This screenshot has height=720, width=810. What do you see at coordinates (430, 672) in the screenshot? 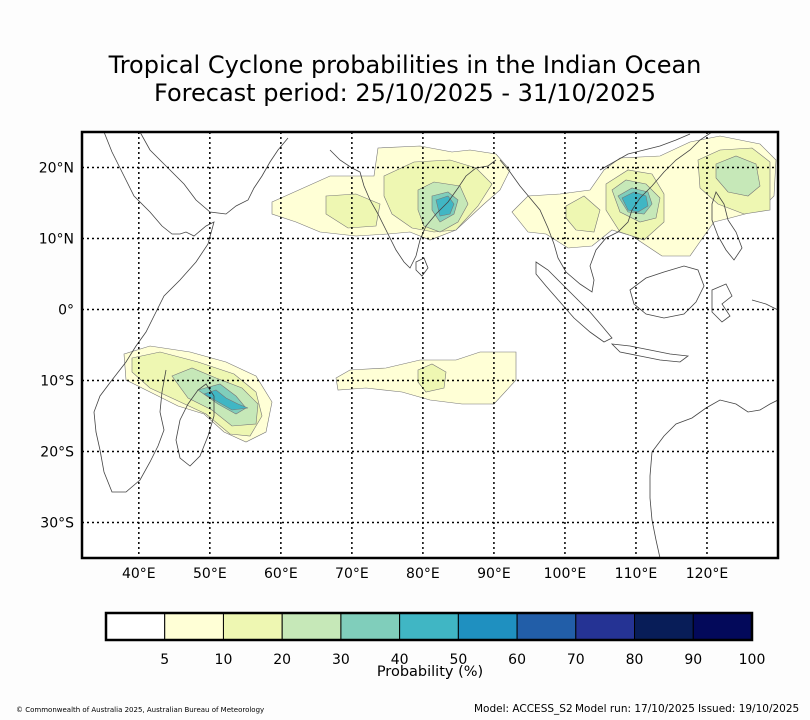
I see `colorbar-label: Probability (%)` at bounding box center [430, 672].